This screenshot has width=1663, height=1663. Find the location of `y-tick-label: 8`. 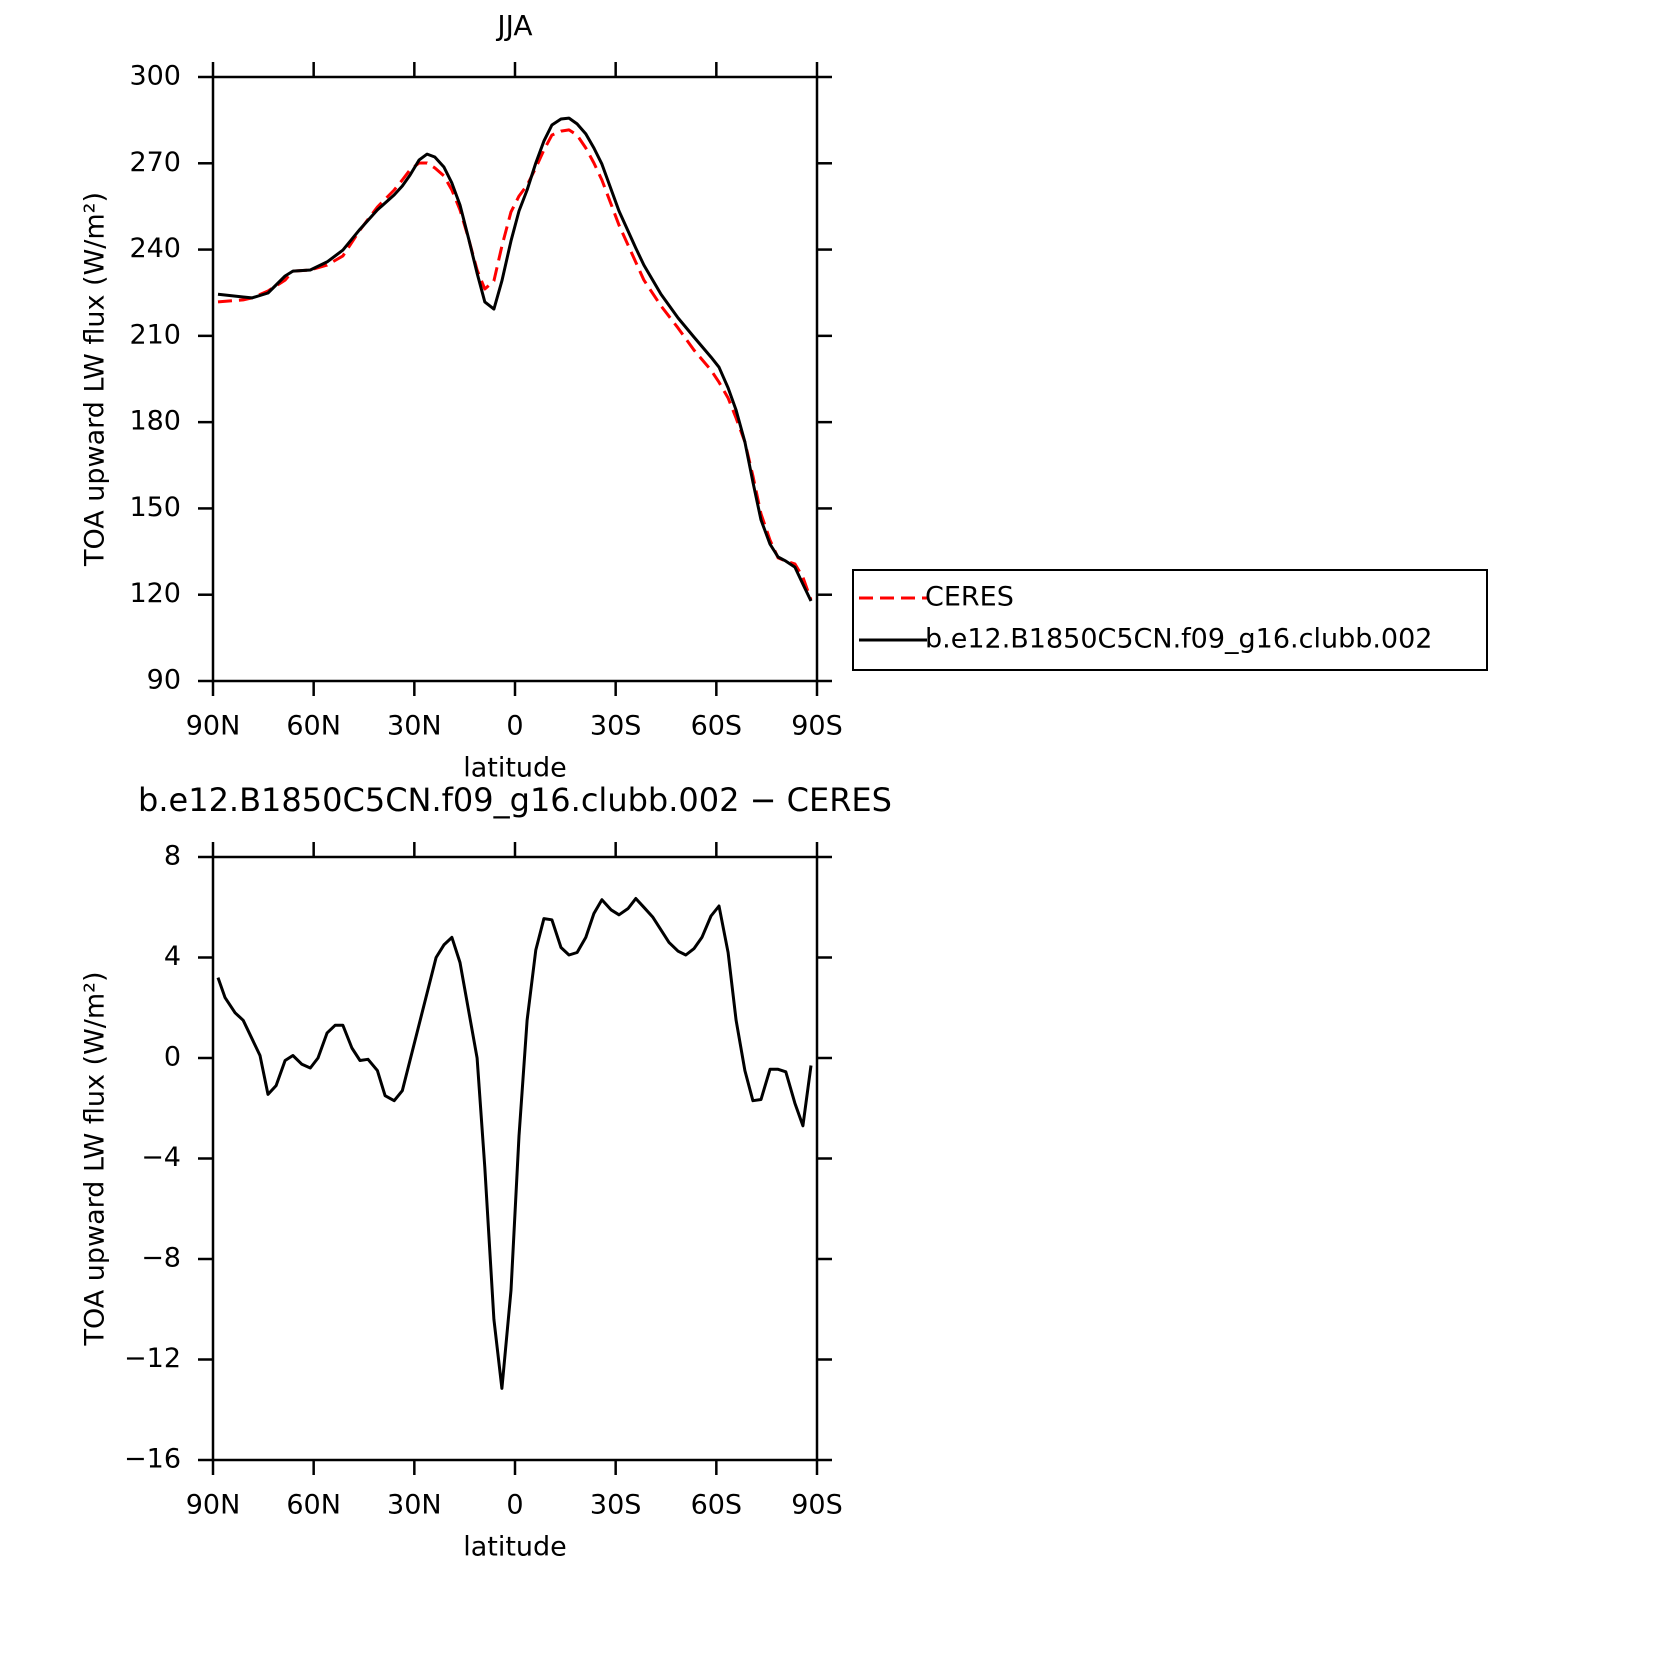

y-tick-label: 8 is located at coordinates (172, 856).